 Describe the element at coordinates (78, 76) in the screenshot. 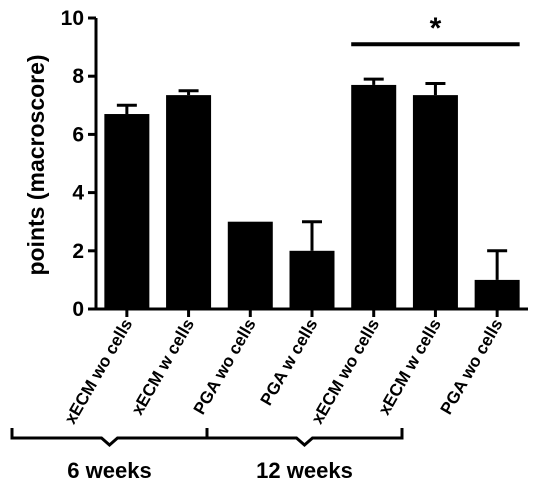

I see `y-tick-label: 8` at that location.